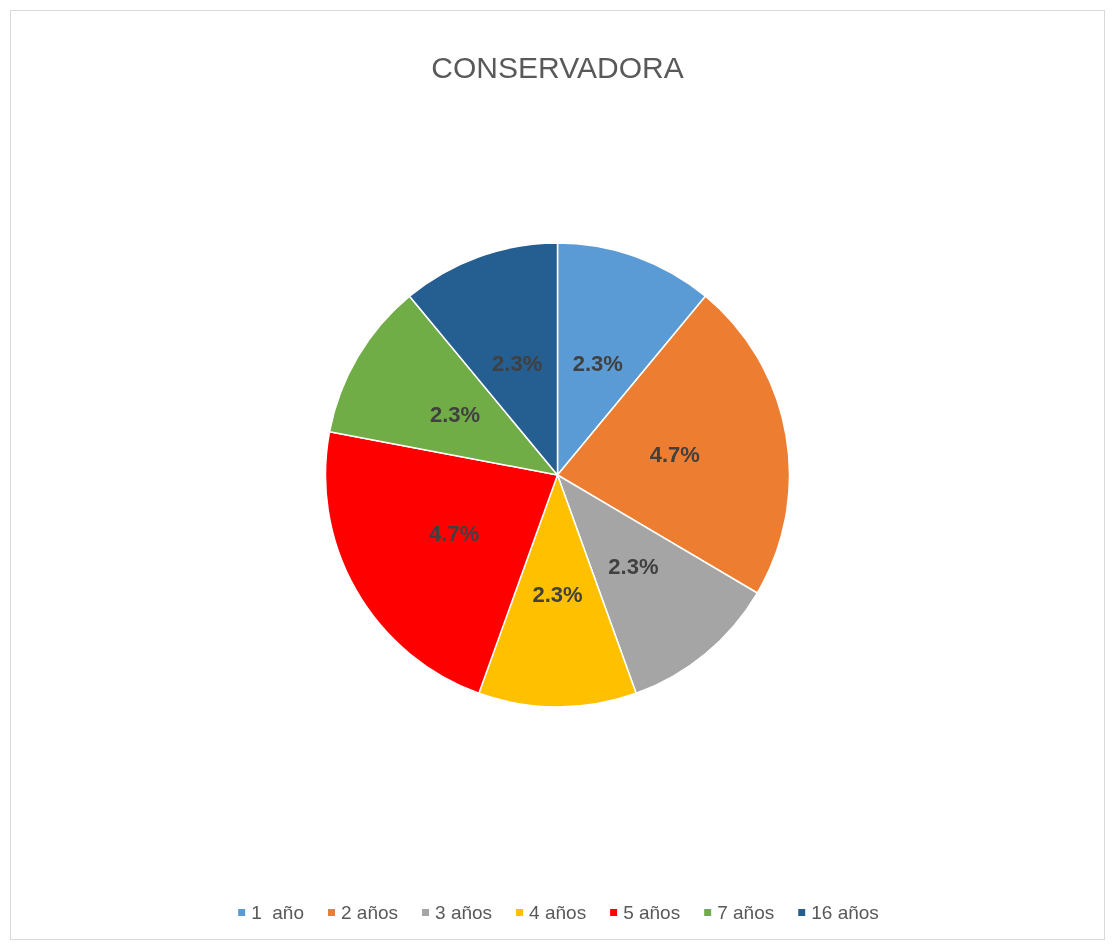  Describe the element at coordinates (845, 912) in the screenshot. I see `legend-label: 16 años` at that location.